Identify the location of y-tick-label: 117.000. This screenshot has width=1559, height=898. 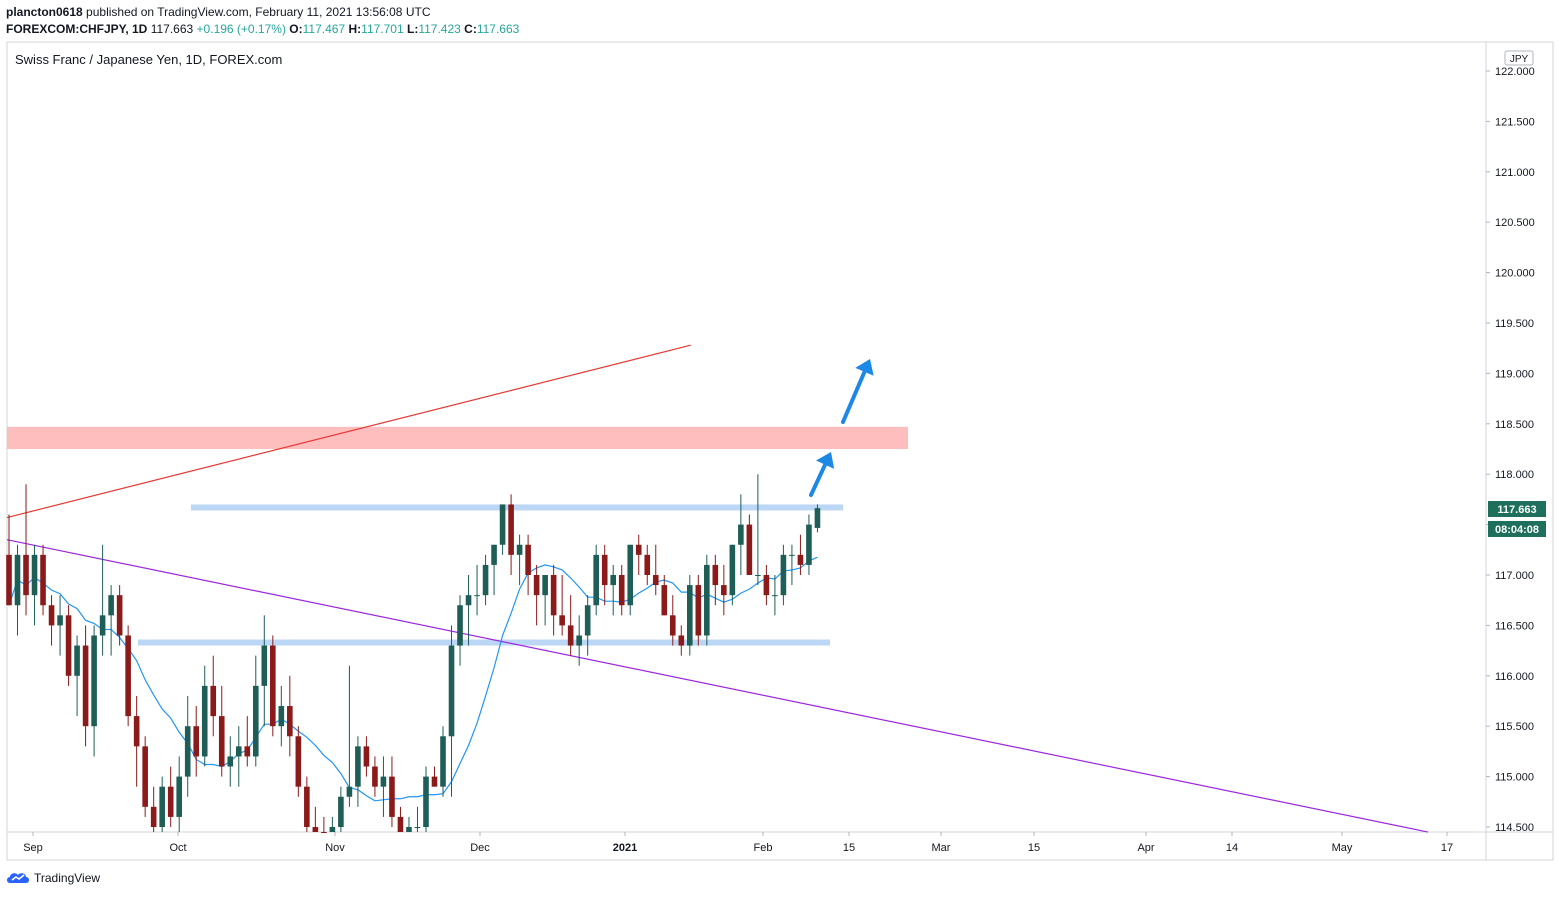
(1514, 576).